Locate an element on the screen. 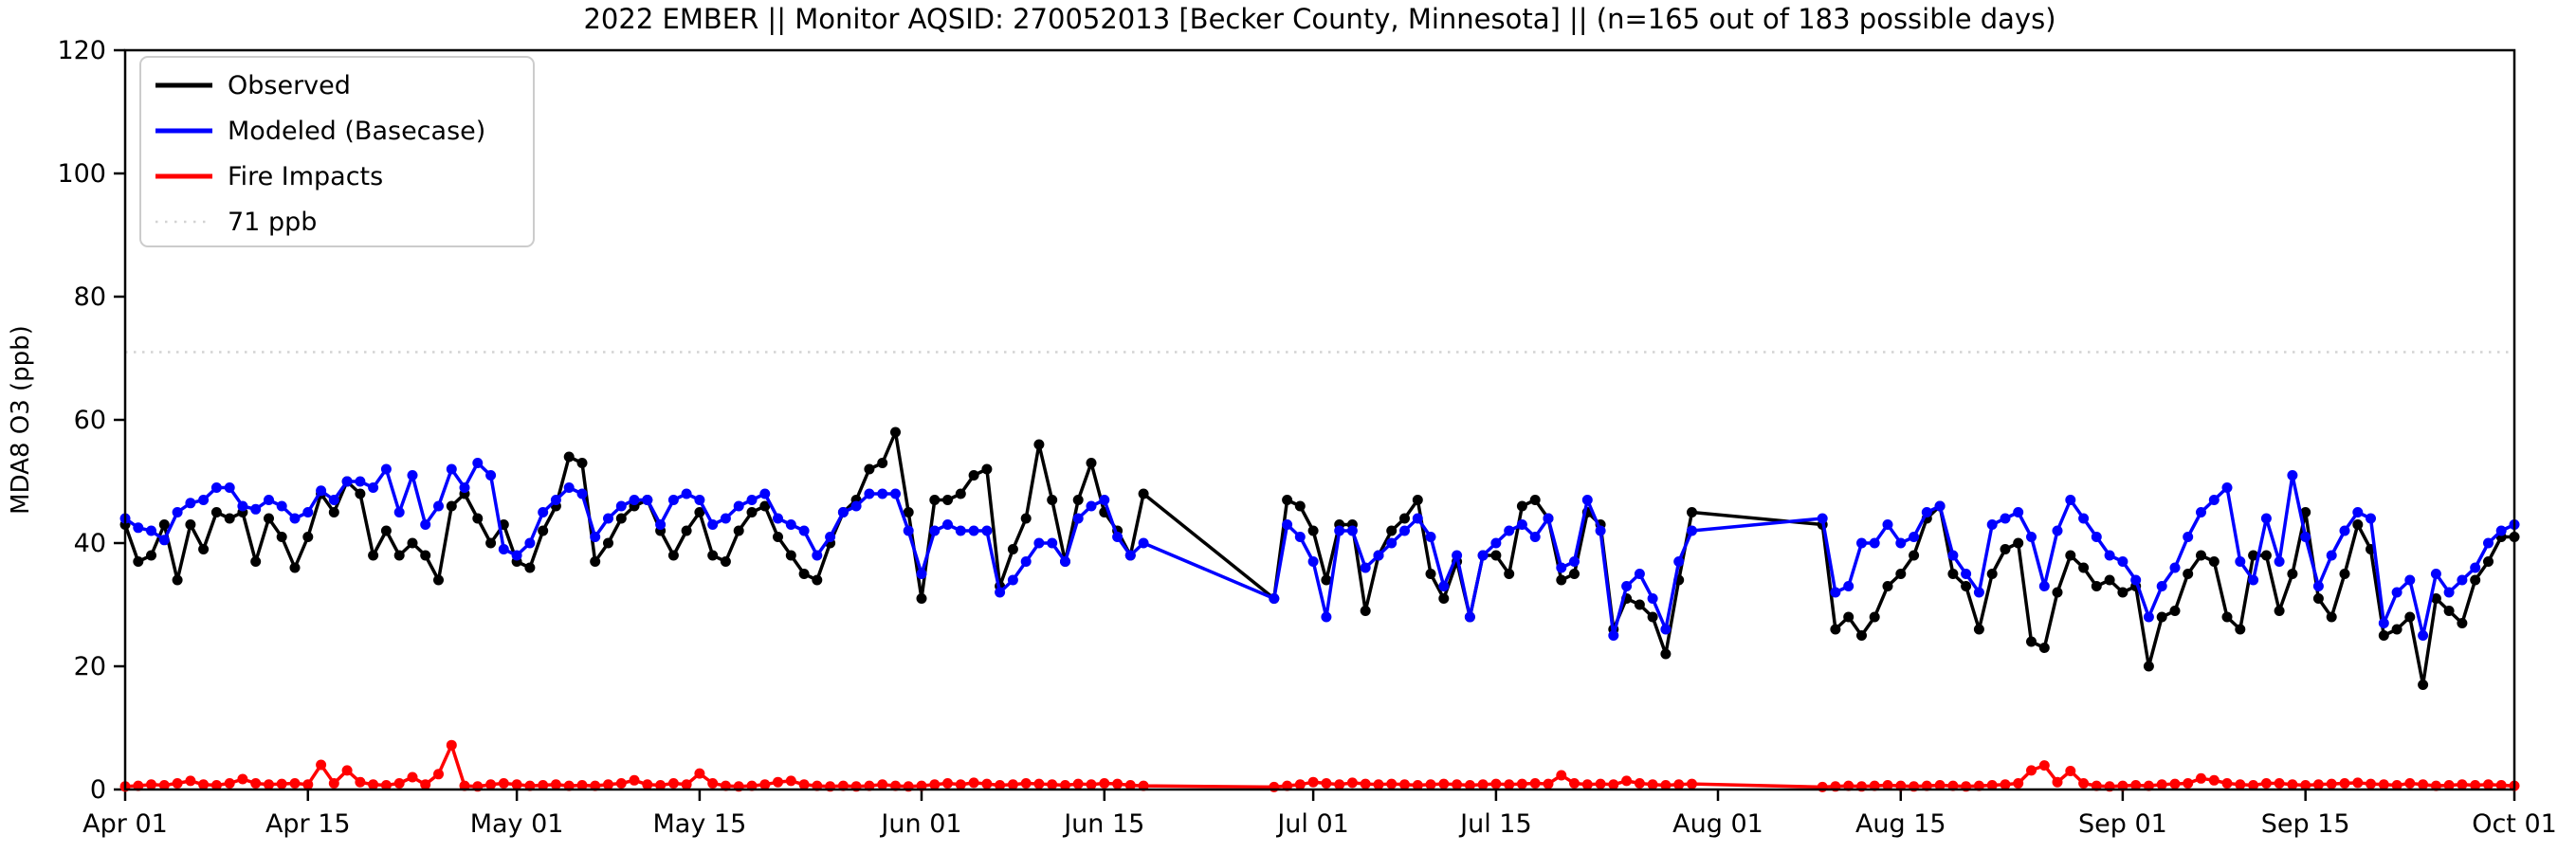  y-tick-label: 60 is located at coordinates (90, 420).